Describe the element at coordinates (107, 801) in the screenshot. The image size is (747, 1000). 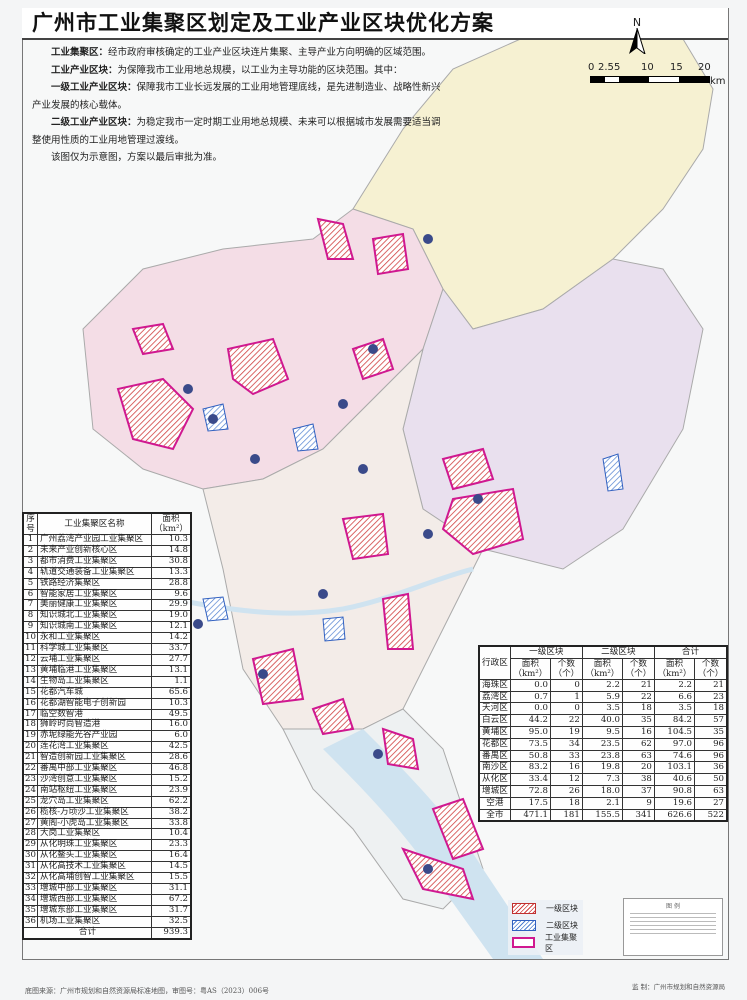
I see `table-row: 25 龙穴岛工业集聚区 62.2` at that location.